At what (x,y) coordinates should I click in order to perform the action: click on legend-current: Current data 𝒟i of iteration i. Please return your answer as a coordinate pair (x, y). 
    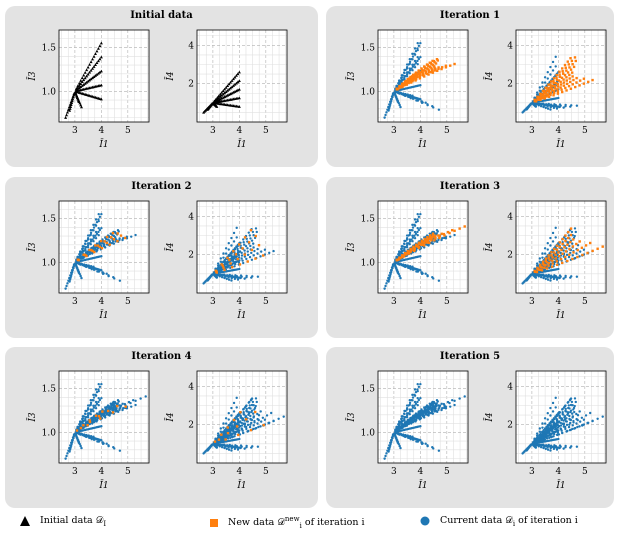
    Looking at the image, I should click on (499, 521).